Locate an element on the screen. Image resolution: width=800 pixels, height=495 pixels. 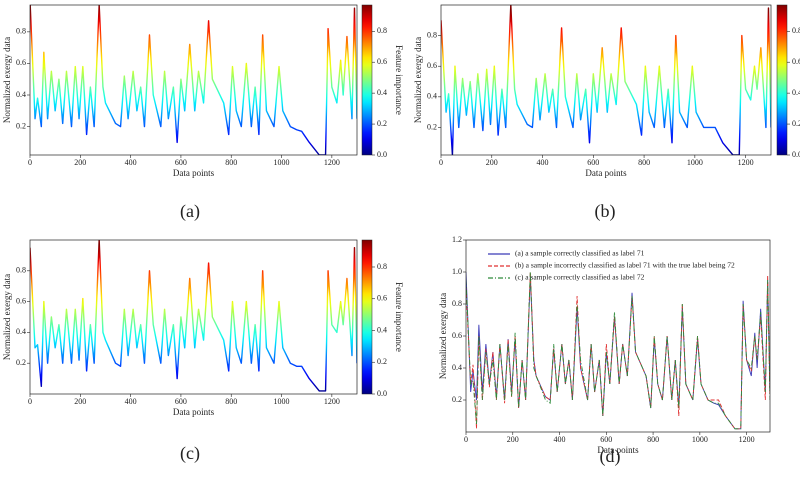
caption: (b) is located at coordinates (605, 211).